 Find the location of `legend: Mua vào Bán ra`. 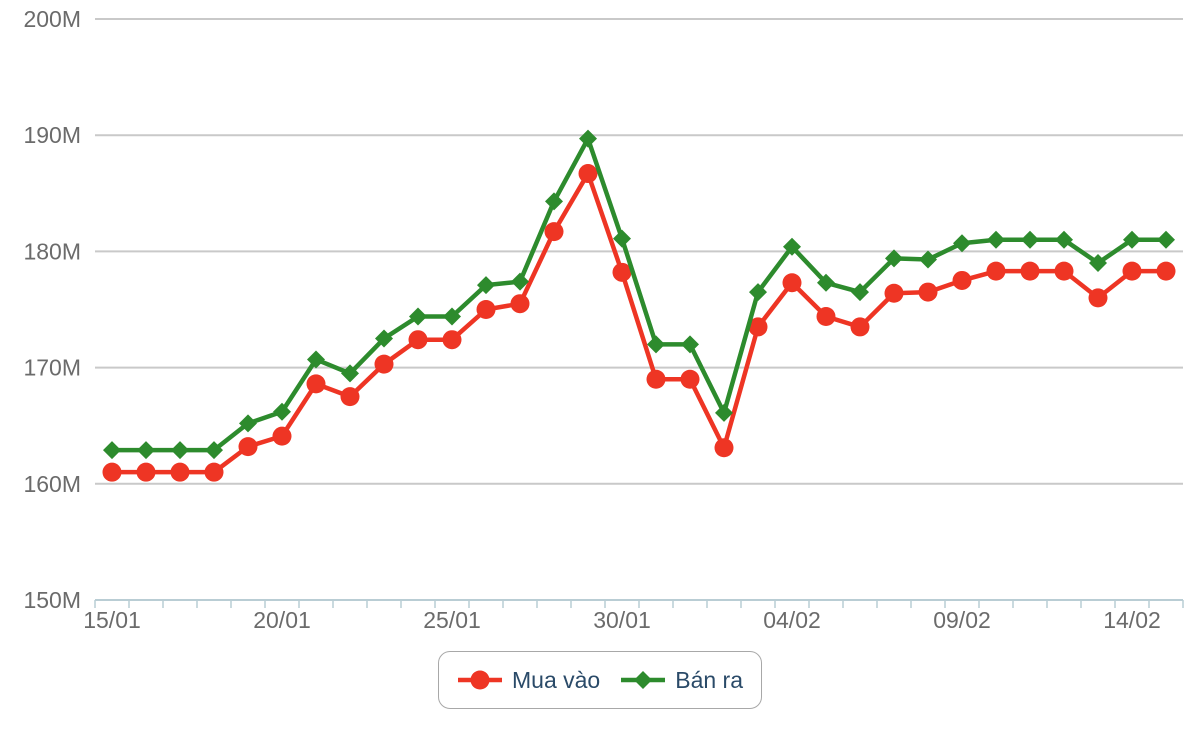

legend: Mua vào Bán ra is located at coordinates (600, 680).